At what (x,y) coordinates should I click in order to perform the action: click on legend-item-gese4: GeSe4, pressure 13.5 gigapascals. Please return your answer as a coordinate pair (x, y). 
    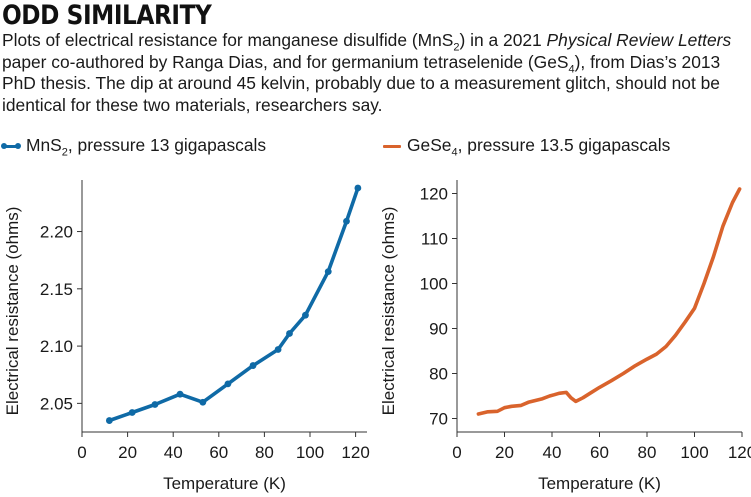
    Looking at the image, I should click on (527, 147).